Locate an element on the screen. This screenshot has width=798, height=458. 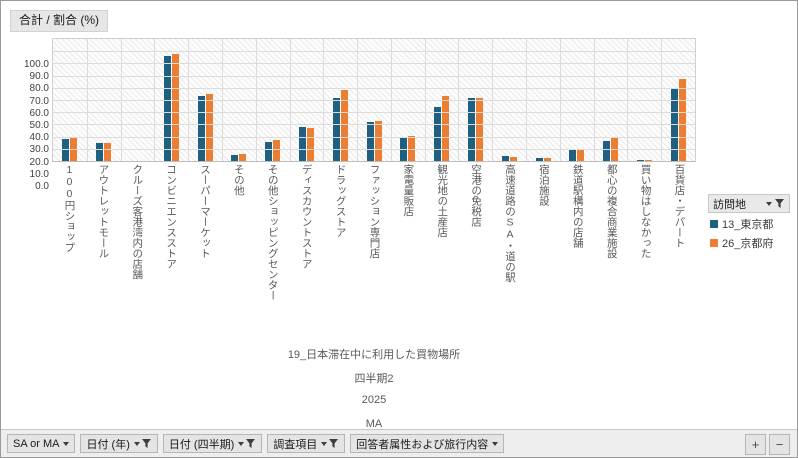
legend-item-label: 13_東京都 is located at coordinates (748, 225).